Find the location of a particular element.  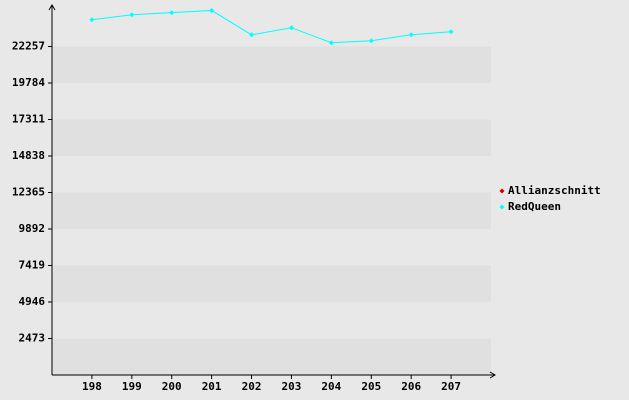

y-tick-label: 4946 is located at coordinates (32, 301).